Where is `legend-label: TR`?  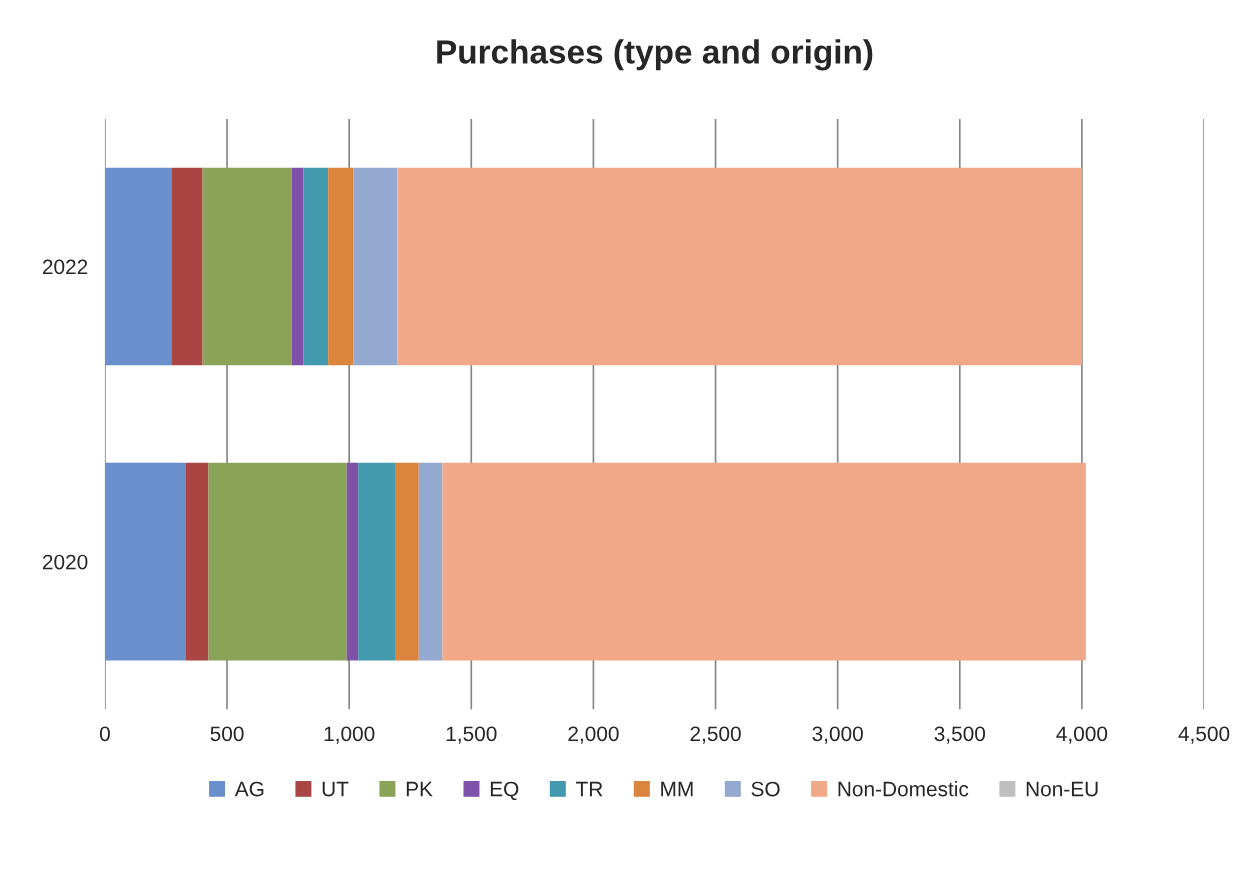 legend-label: TR is located at coordinates (589, 789).